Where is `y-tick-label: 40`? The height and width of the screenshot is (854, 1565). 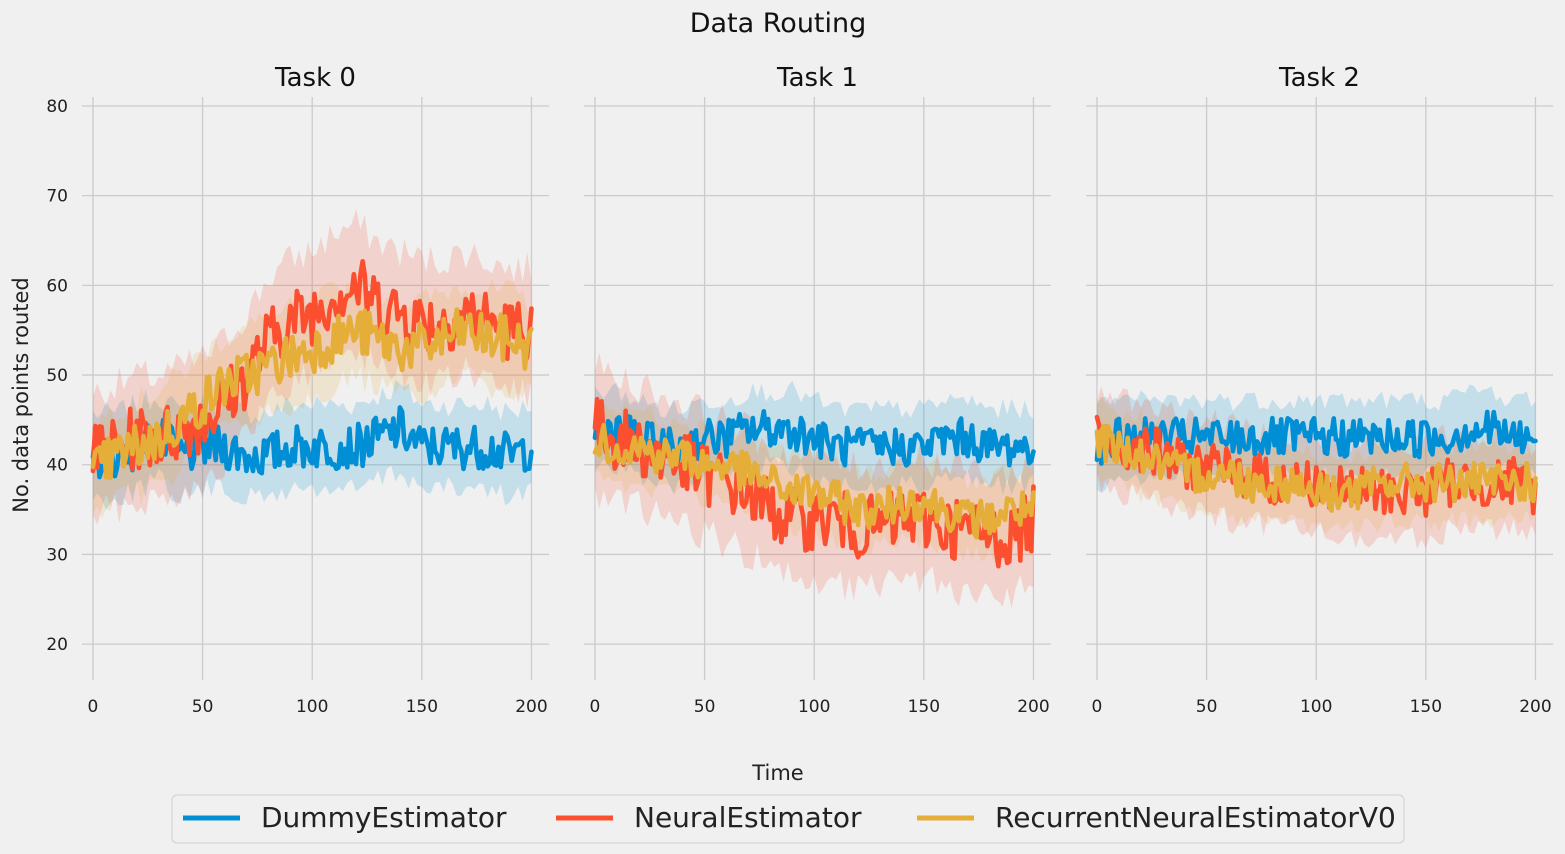
y-tick-label: 40 is located at coordinates (57, 466).